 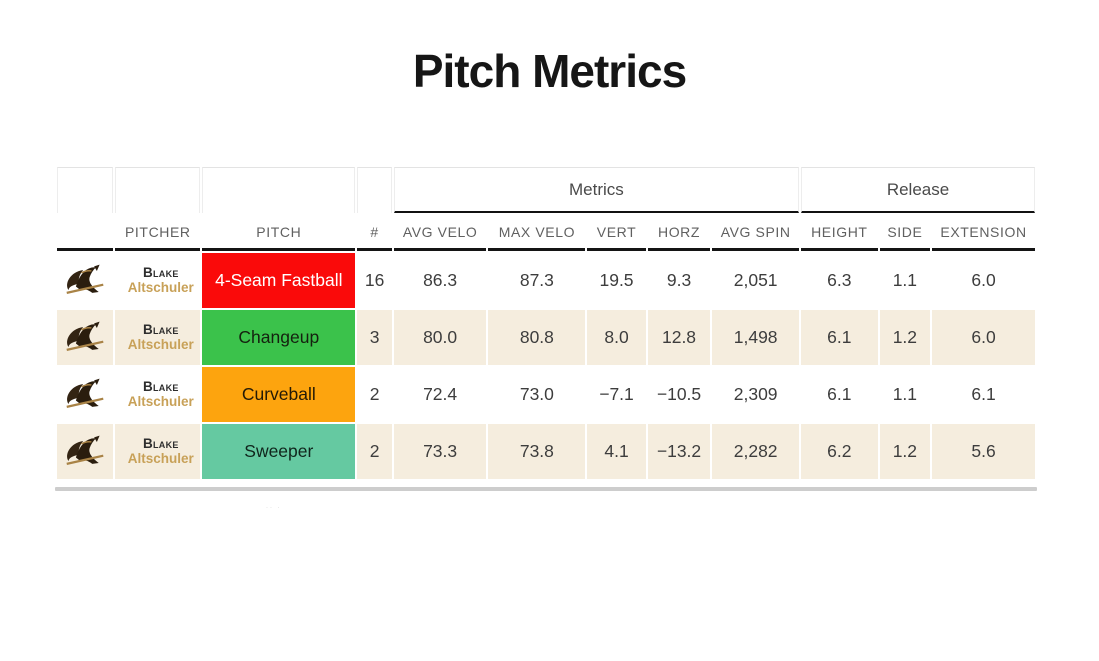 What do you see at coordinates (537, 451) in the screenshot?
I see `stat-max-velo: 73.8` at bounding box center [537, 451].